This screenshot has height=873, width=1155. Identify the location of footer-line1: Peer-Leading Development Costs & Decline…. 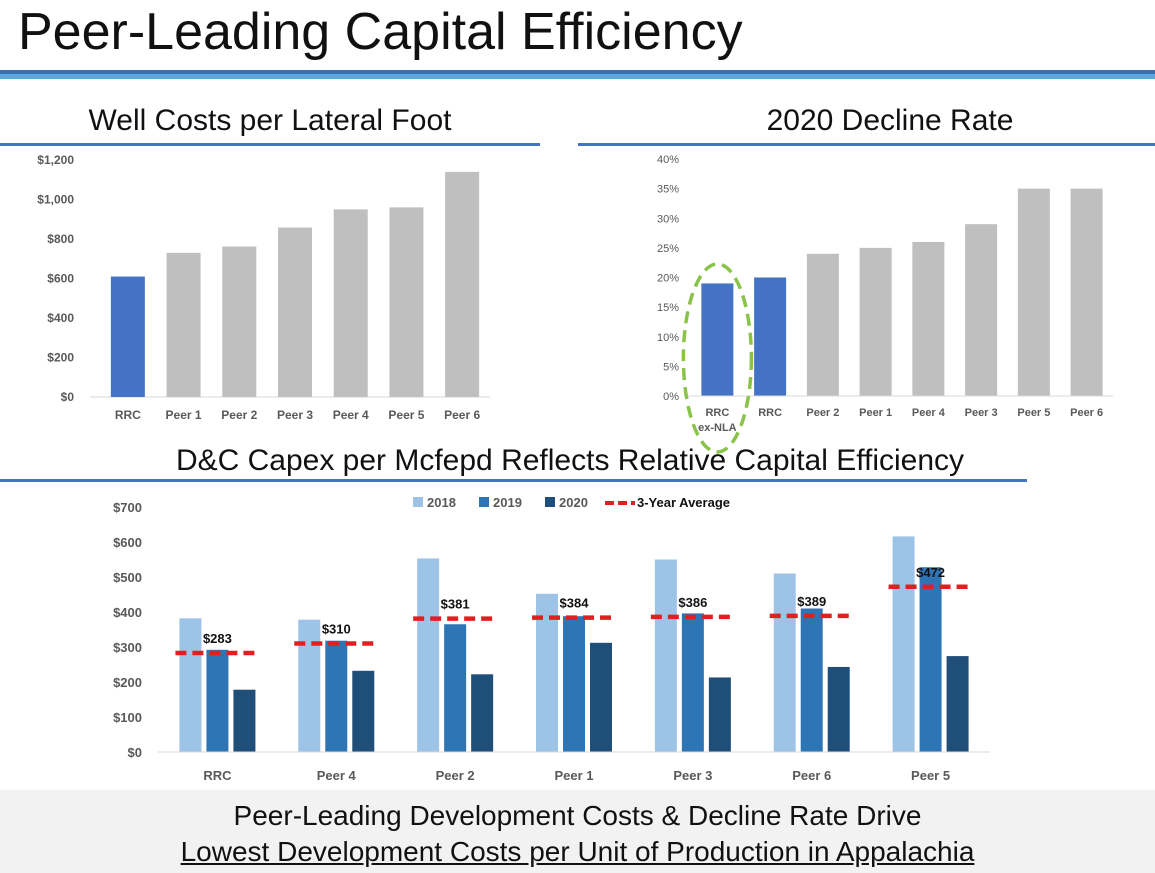
(577, 815).